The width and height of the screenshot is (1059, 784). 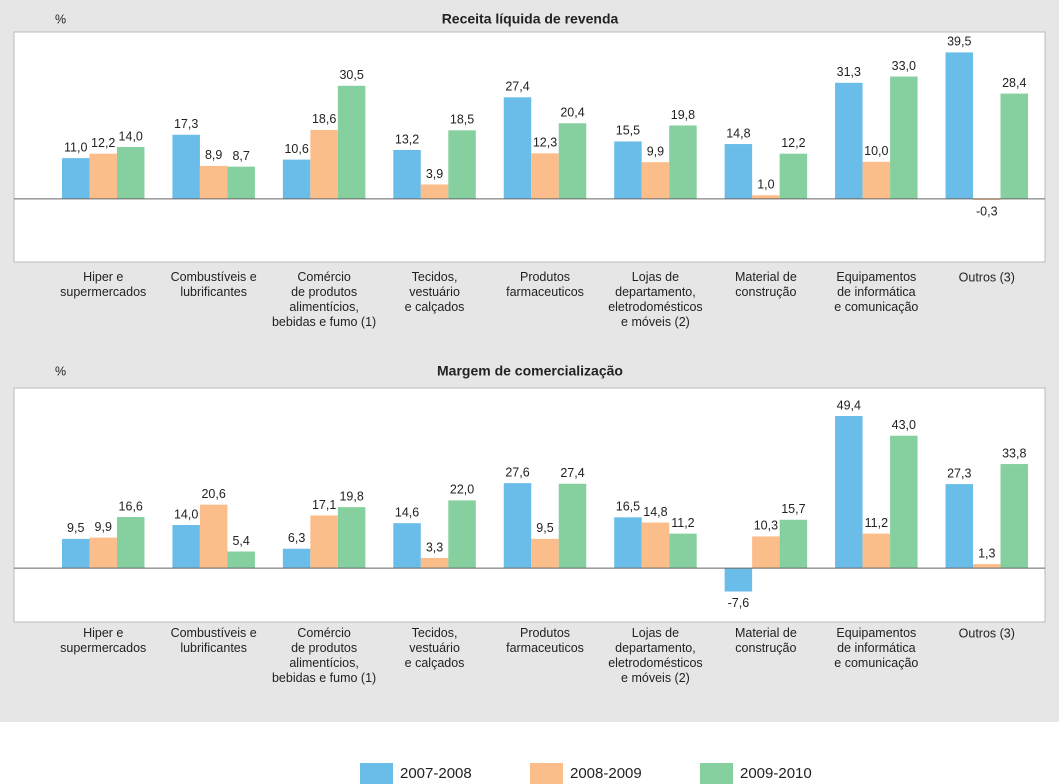 What do you see at coordinates (131, 506) in the screenshot?
I see `data-label: 16,6` at bounding box center [131, 506].